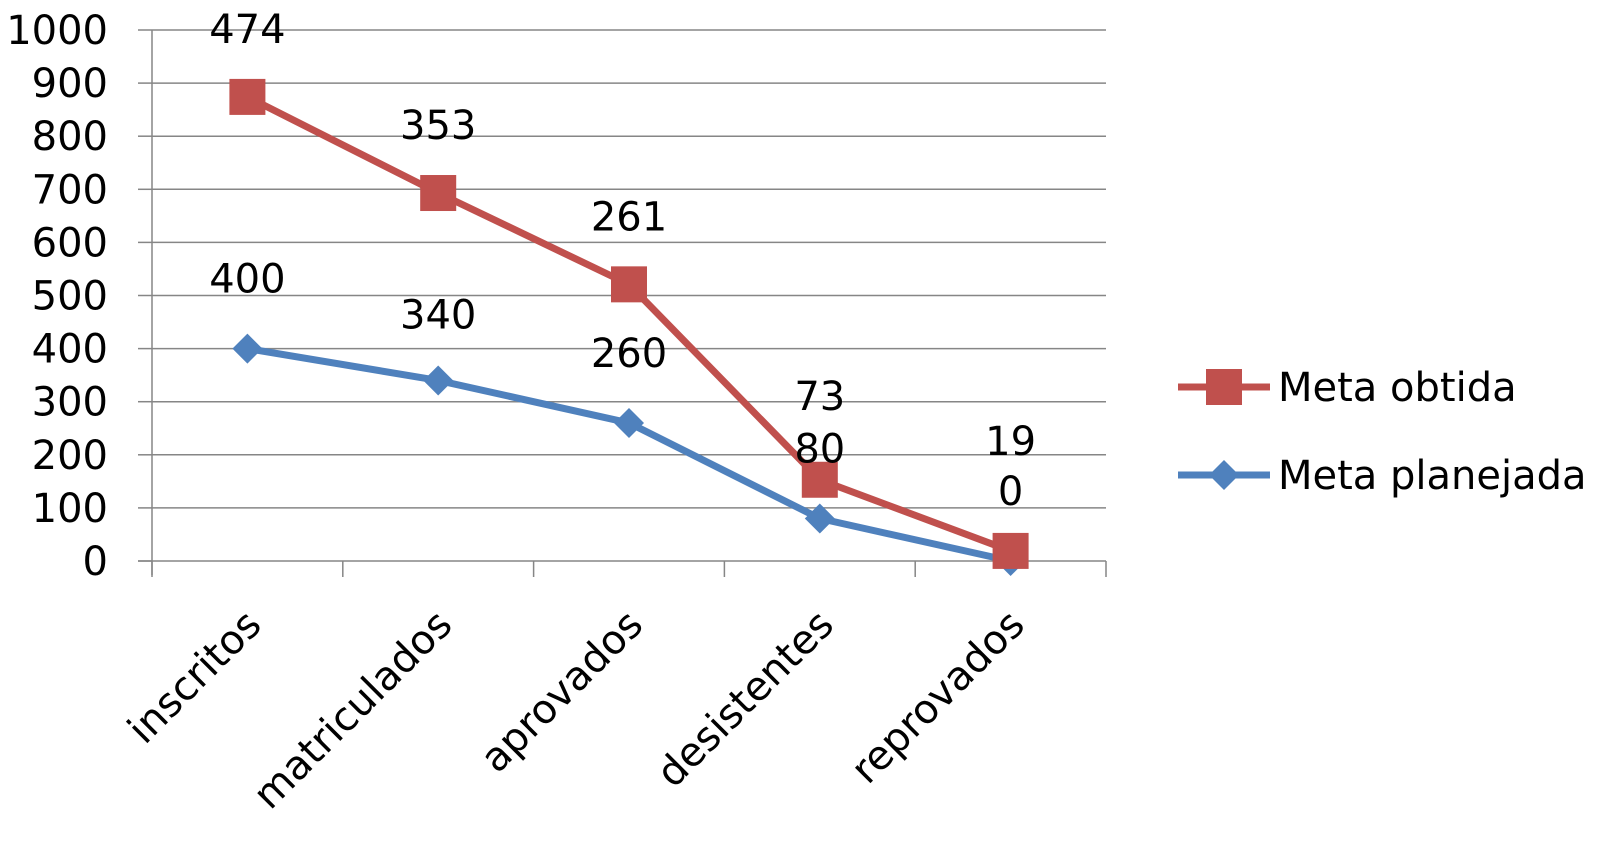 The width and height of the screenshot is (1620, 853). Describe the element at coordinates (95, 562) in the screenshot. I see `y-tick-label: 0` at that location.